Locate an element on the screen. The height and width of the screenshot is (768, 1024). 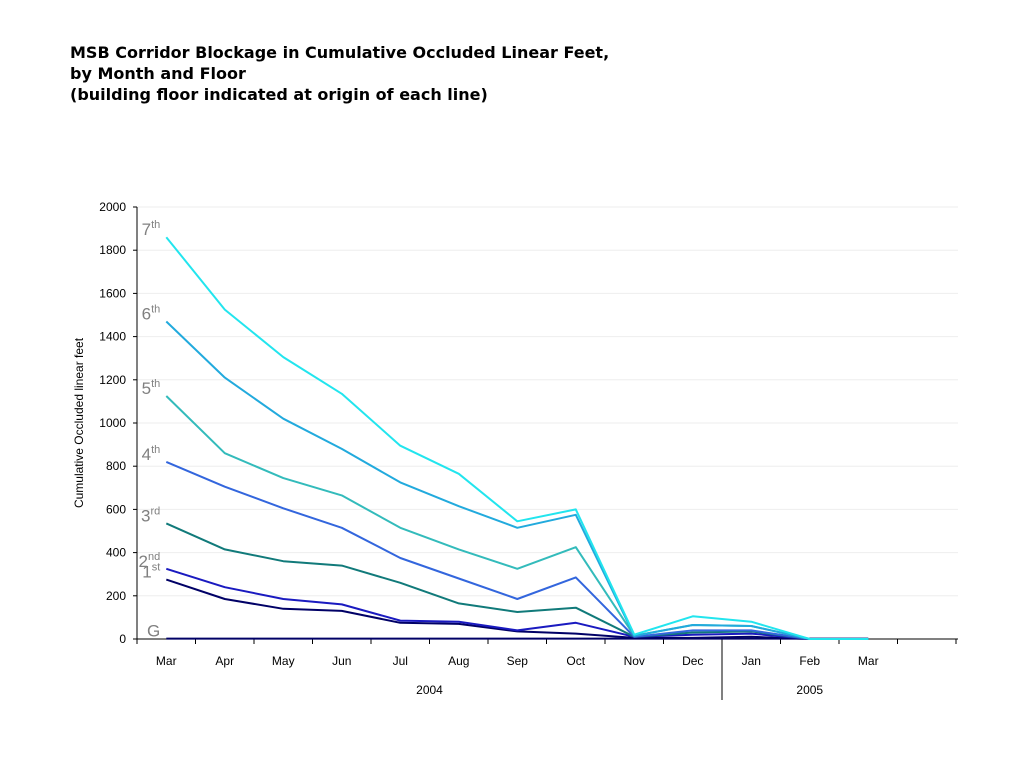
series-line-1st is located at coordinates (517, 609).